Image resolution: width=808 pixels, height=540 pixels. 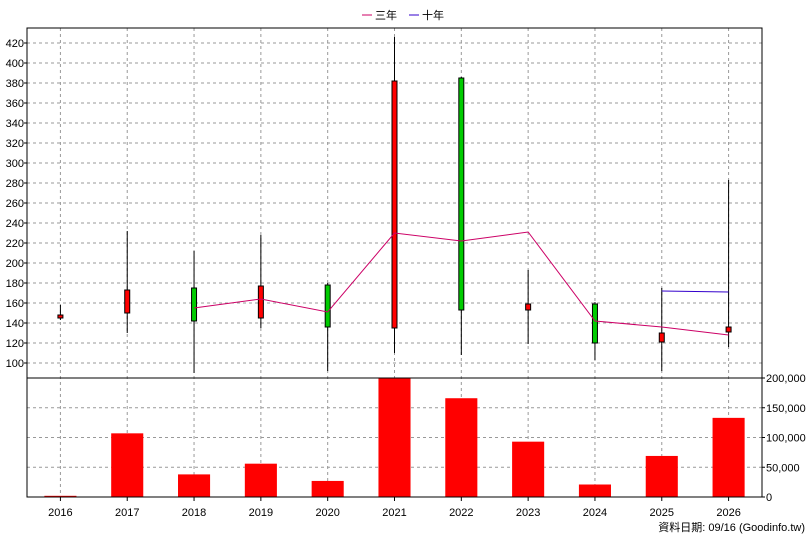 I want to click on price-tick-label: 240, so click(x=15, y=224).